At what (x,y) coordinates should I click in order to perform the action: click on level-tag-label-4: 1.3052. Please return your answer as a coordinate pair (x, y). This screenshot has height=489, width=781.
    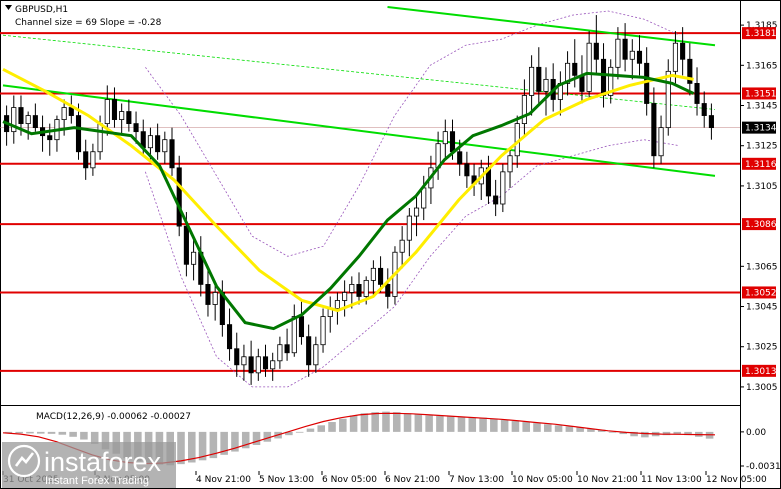
    Looking at the image, I should click on (761, 293).